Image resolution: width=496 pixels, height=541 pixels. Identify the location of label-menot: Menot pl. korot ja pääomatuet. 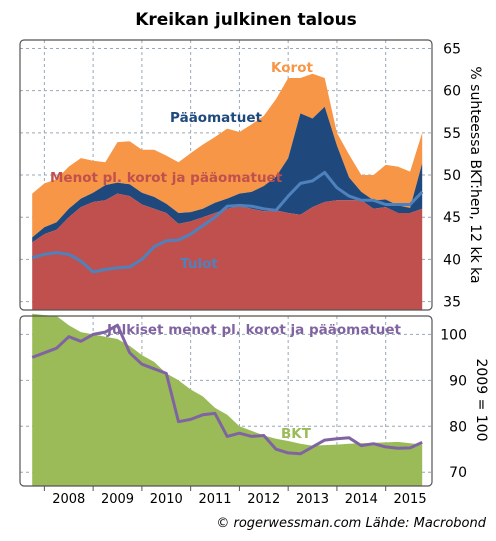
(166, 178).